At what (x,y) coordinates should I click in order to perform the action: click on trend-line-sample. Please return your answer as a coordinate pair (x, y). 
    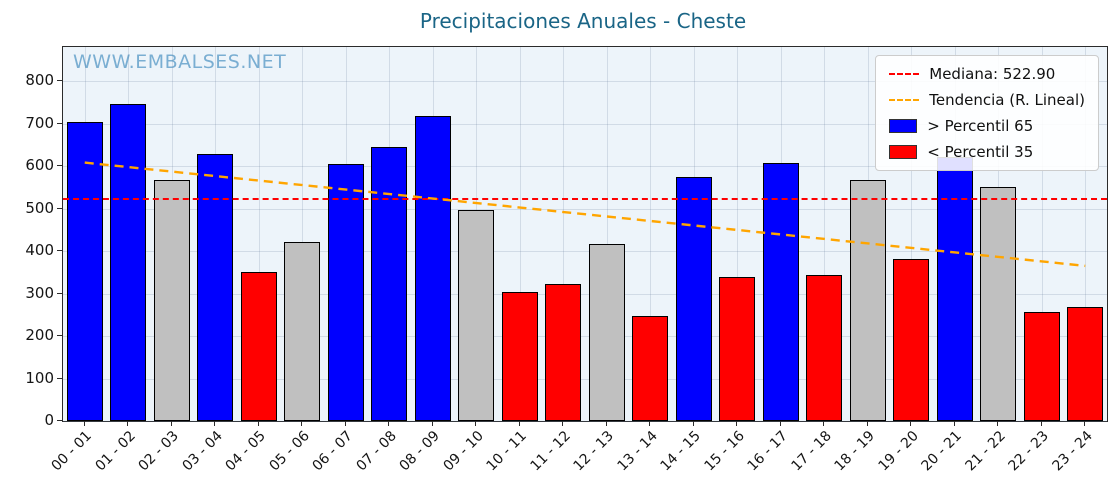
    Looking at the image, I should click on (904, 100).